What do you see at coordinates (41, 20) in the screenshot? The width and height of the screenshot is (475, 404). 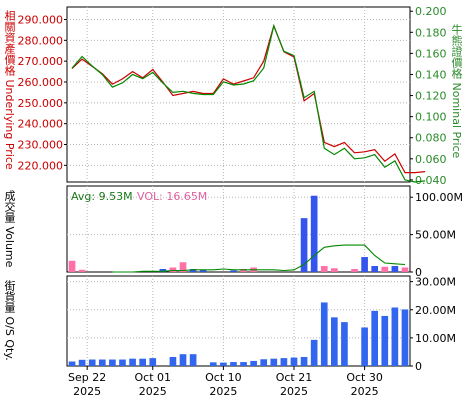 I see `underlying-price-tick-label: 290.000` at bounding box center [41, 20].